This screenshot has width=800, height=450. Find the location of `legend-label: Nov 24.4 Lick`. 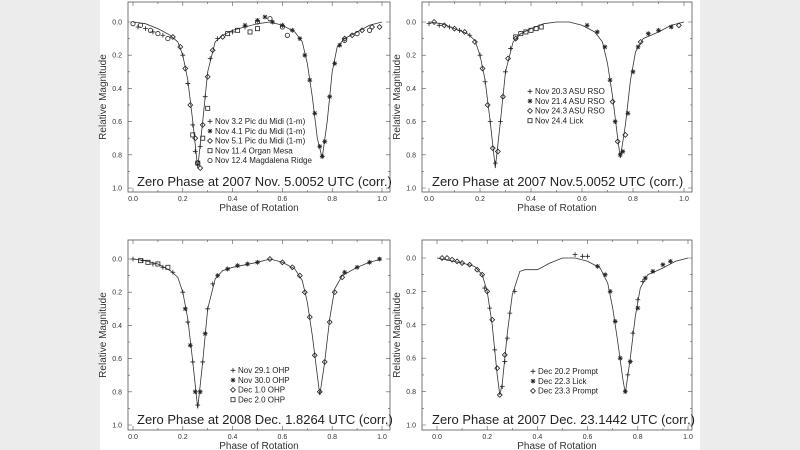

legend-label: Nov 24.4 Lick is located at coordinates (559, 120).